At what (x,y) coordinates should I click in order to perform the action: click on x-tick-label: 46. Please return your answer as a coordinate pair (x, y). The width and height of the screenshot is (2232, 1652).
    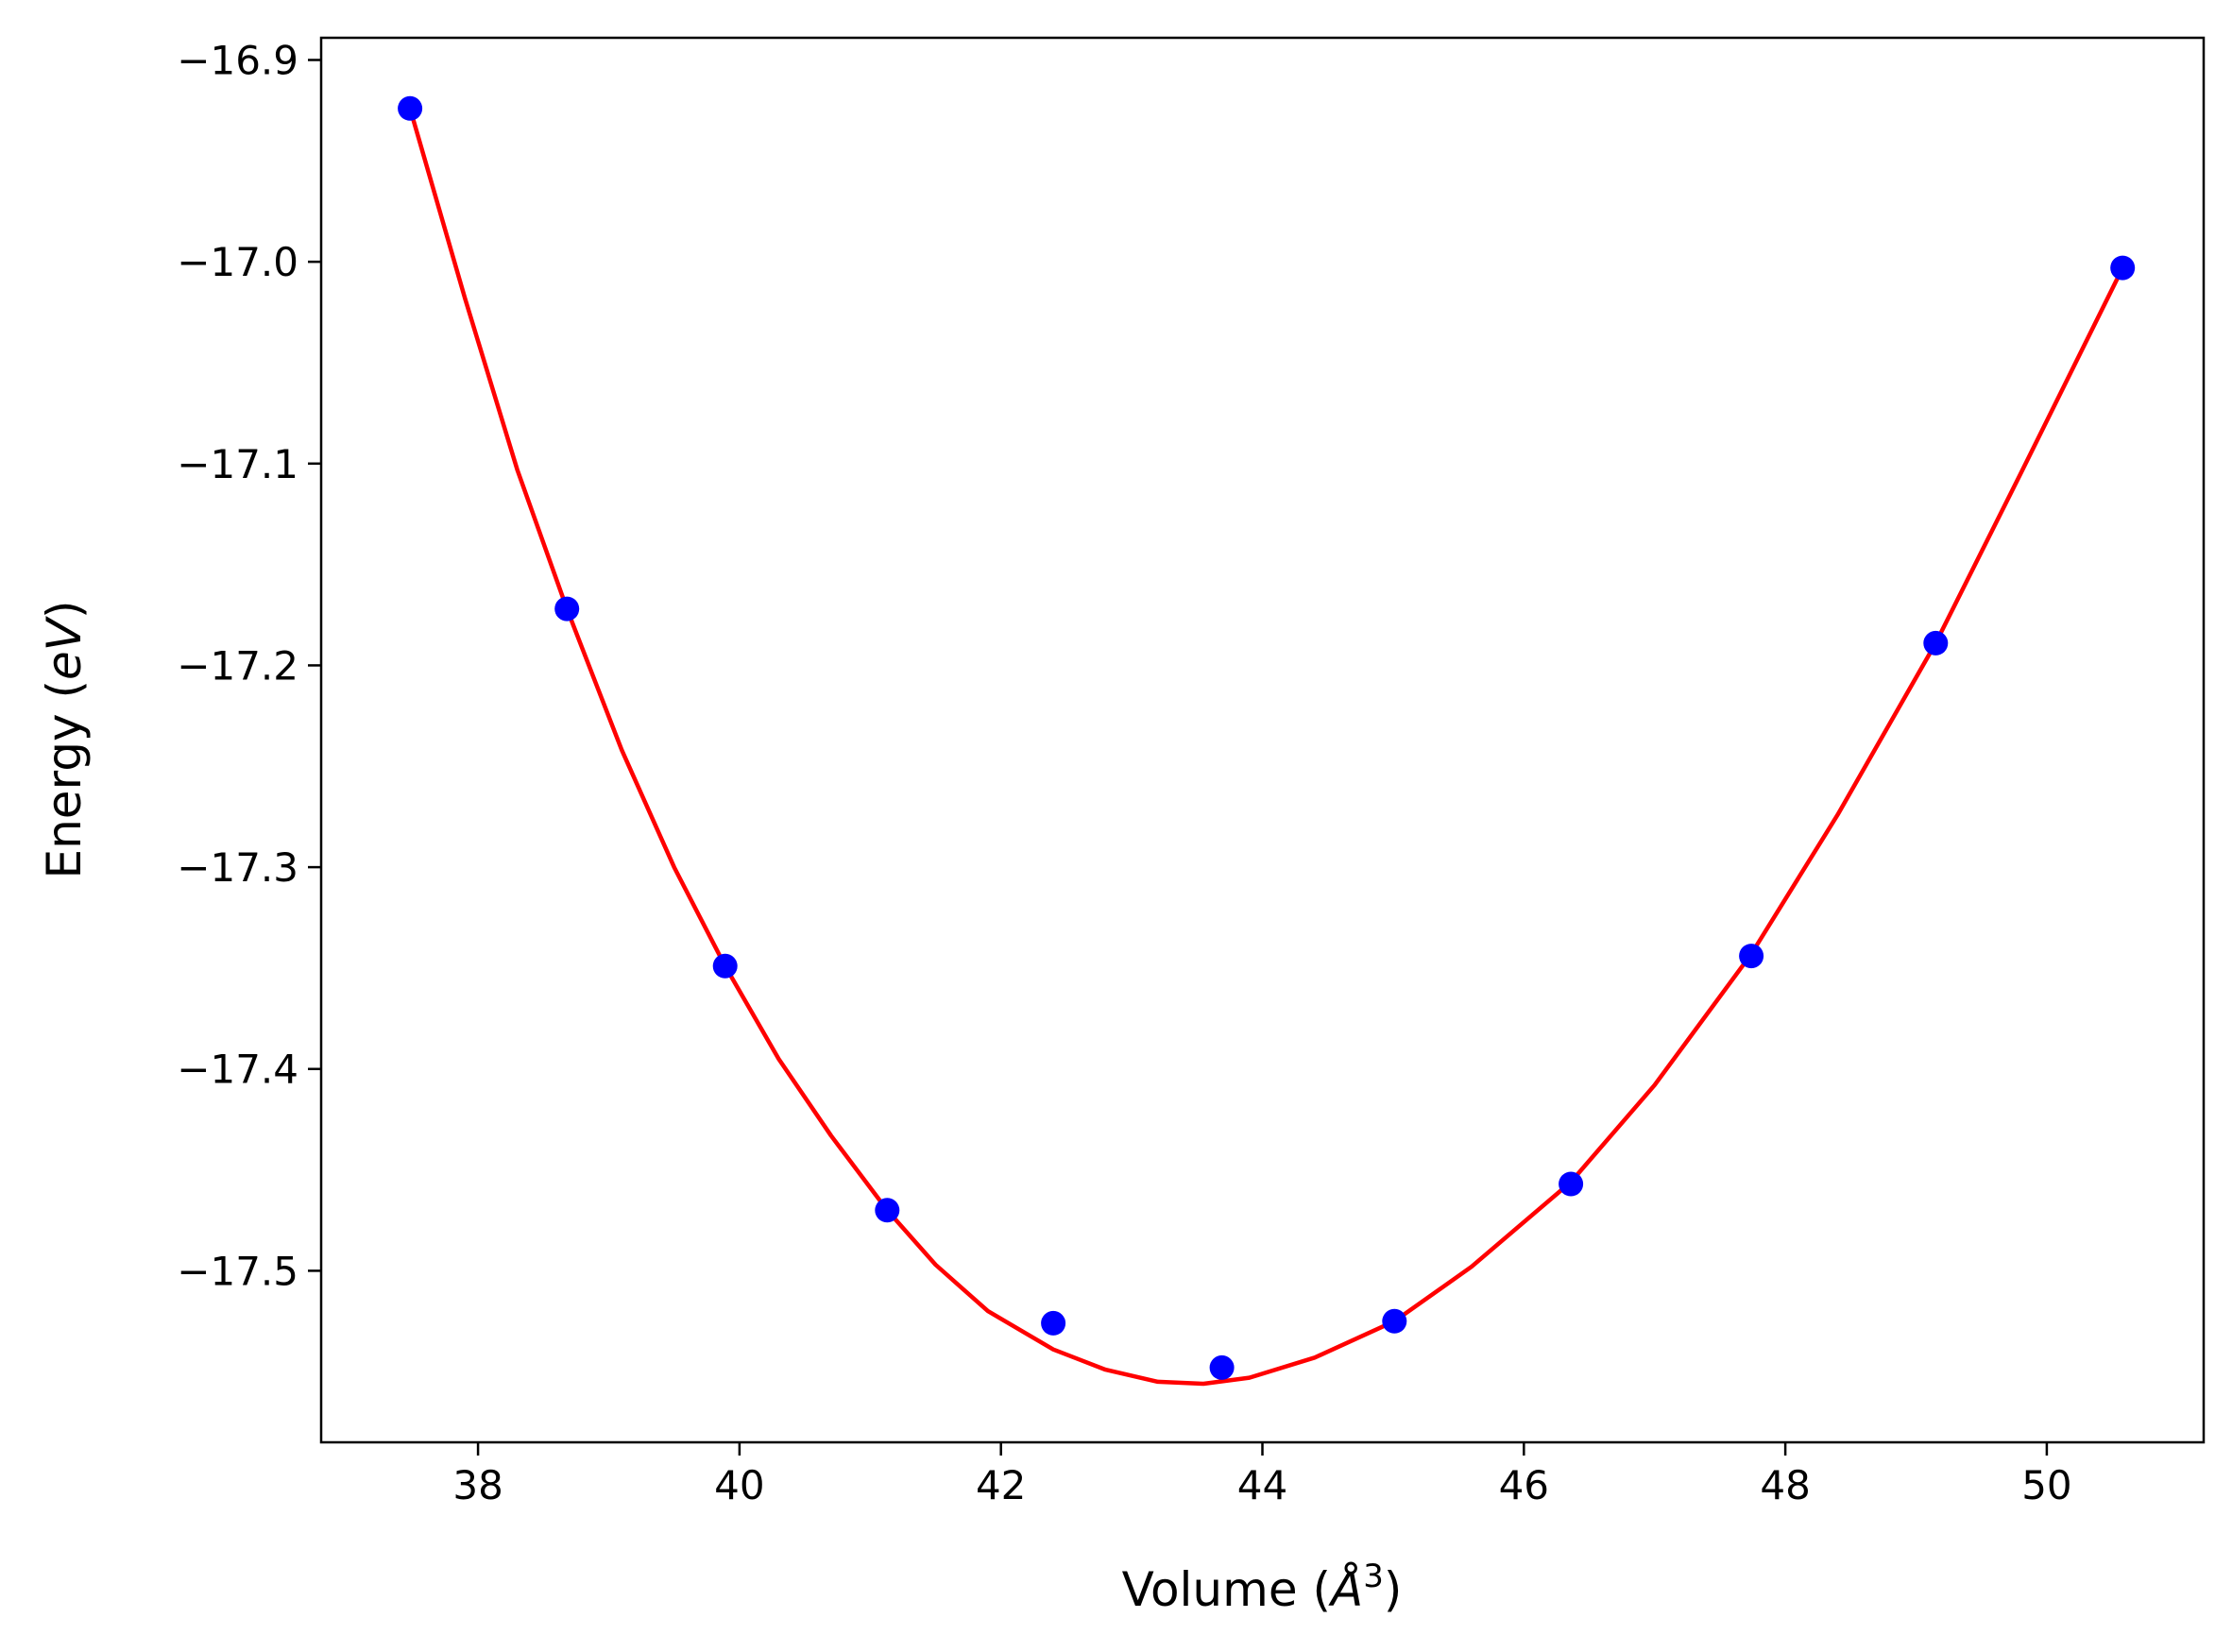
    Looking at the image, I should click on (1524, 1485).